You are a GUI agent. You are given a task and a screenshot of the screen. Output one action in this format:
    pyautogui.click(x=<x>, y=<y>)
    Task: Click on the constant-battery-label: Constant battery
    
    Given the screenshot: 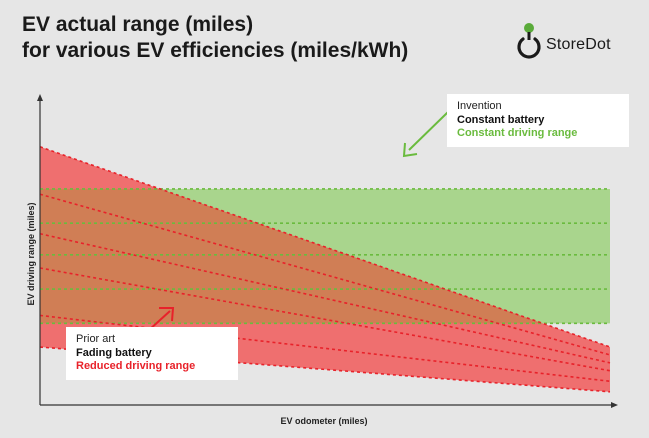 What is the action you would take?
    pyautogui.click(x=501, y=119)
    